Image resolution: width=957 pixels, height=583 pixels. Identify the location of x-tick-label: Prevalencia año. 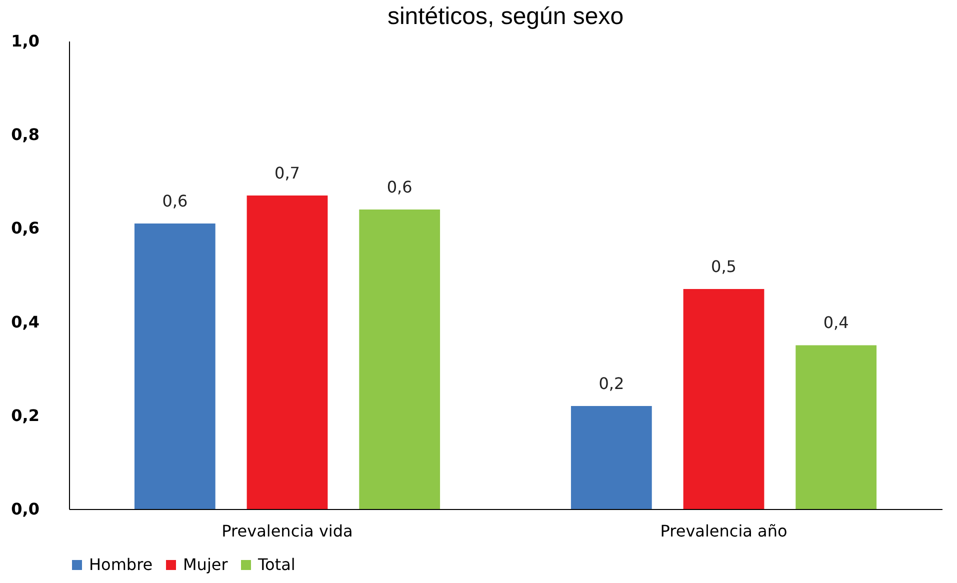
(724, 531).